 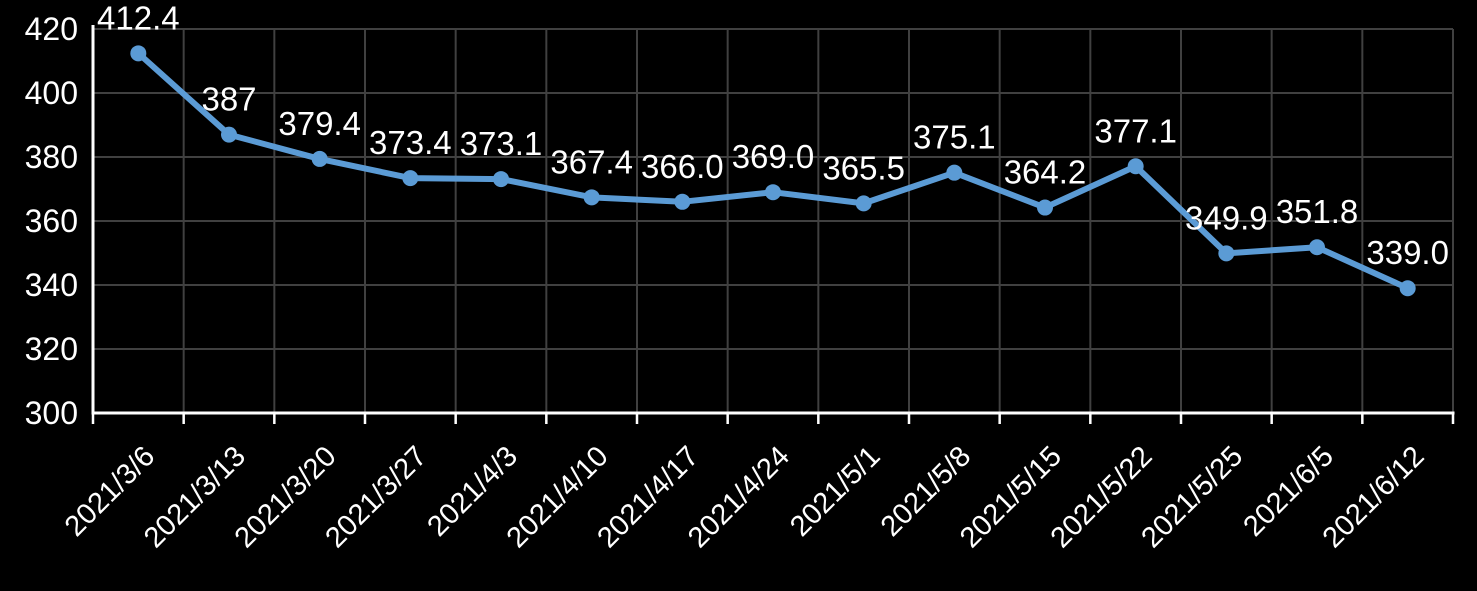 What do you see at coordinates (1226, 217) in the screenshot?
I see `data-point-label: 349.9` at bounding box center [1226, 217].